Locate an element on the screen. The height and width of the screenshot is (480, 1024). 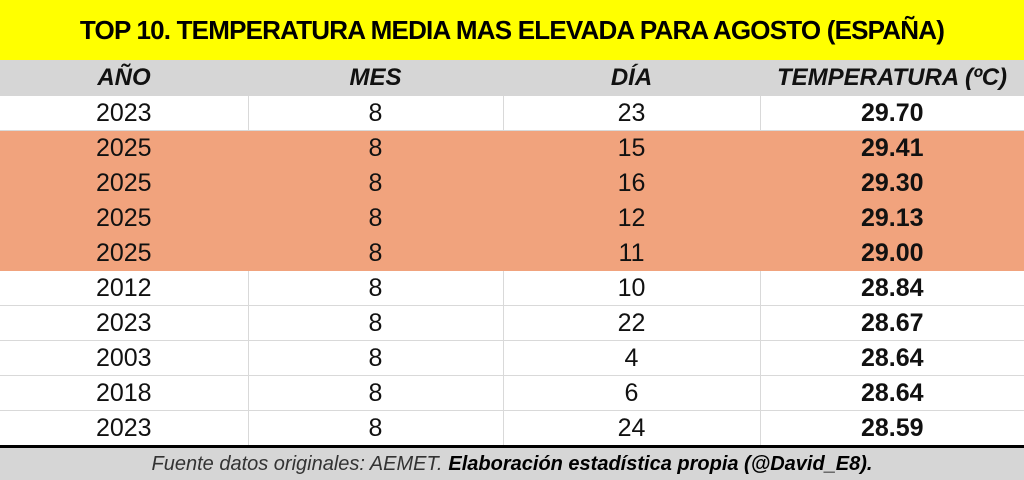
table-row: 2018 8 6 28.64 is located at coordinates (512, 393).